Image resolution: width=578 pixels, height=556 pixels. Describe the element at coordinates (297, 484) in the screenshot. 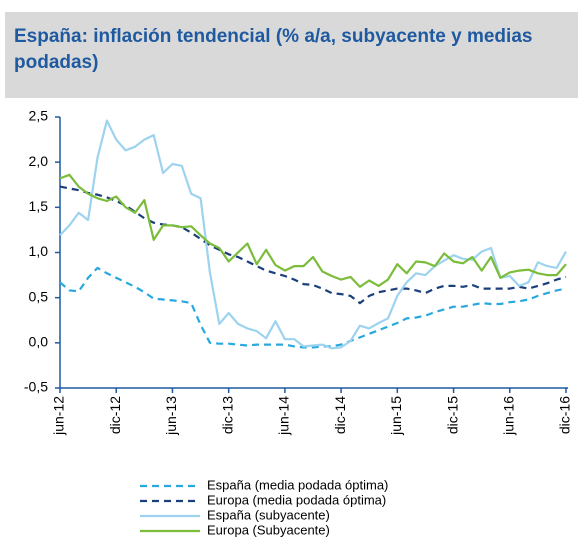

I see `legend-label: España (media podada óptima)` at that location.